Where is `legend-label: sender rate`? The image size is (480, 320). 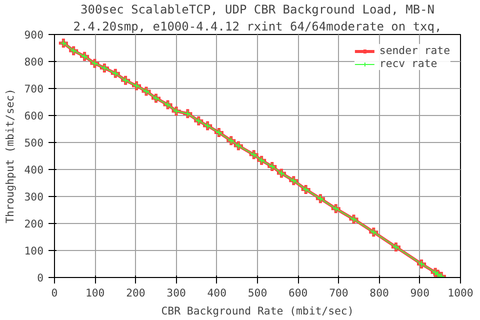 legend-label: sender rate is located at coordinates (414, 50).